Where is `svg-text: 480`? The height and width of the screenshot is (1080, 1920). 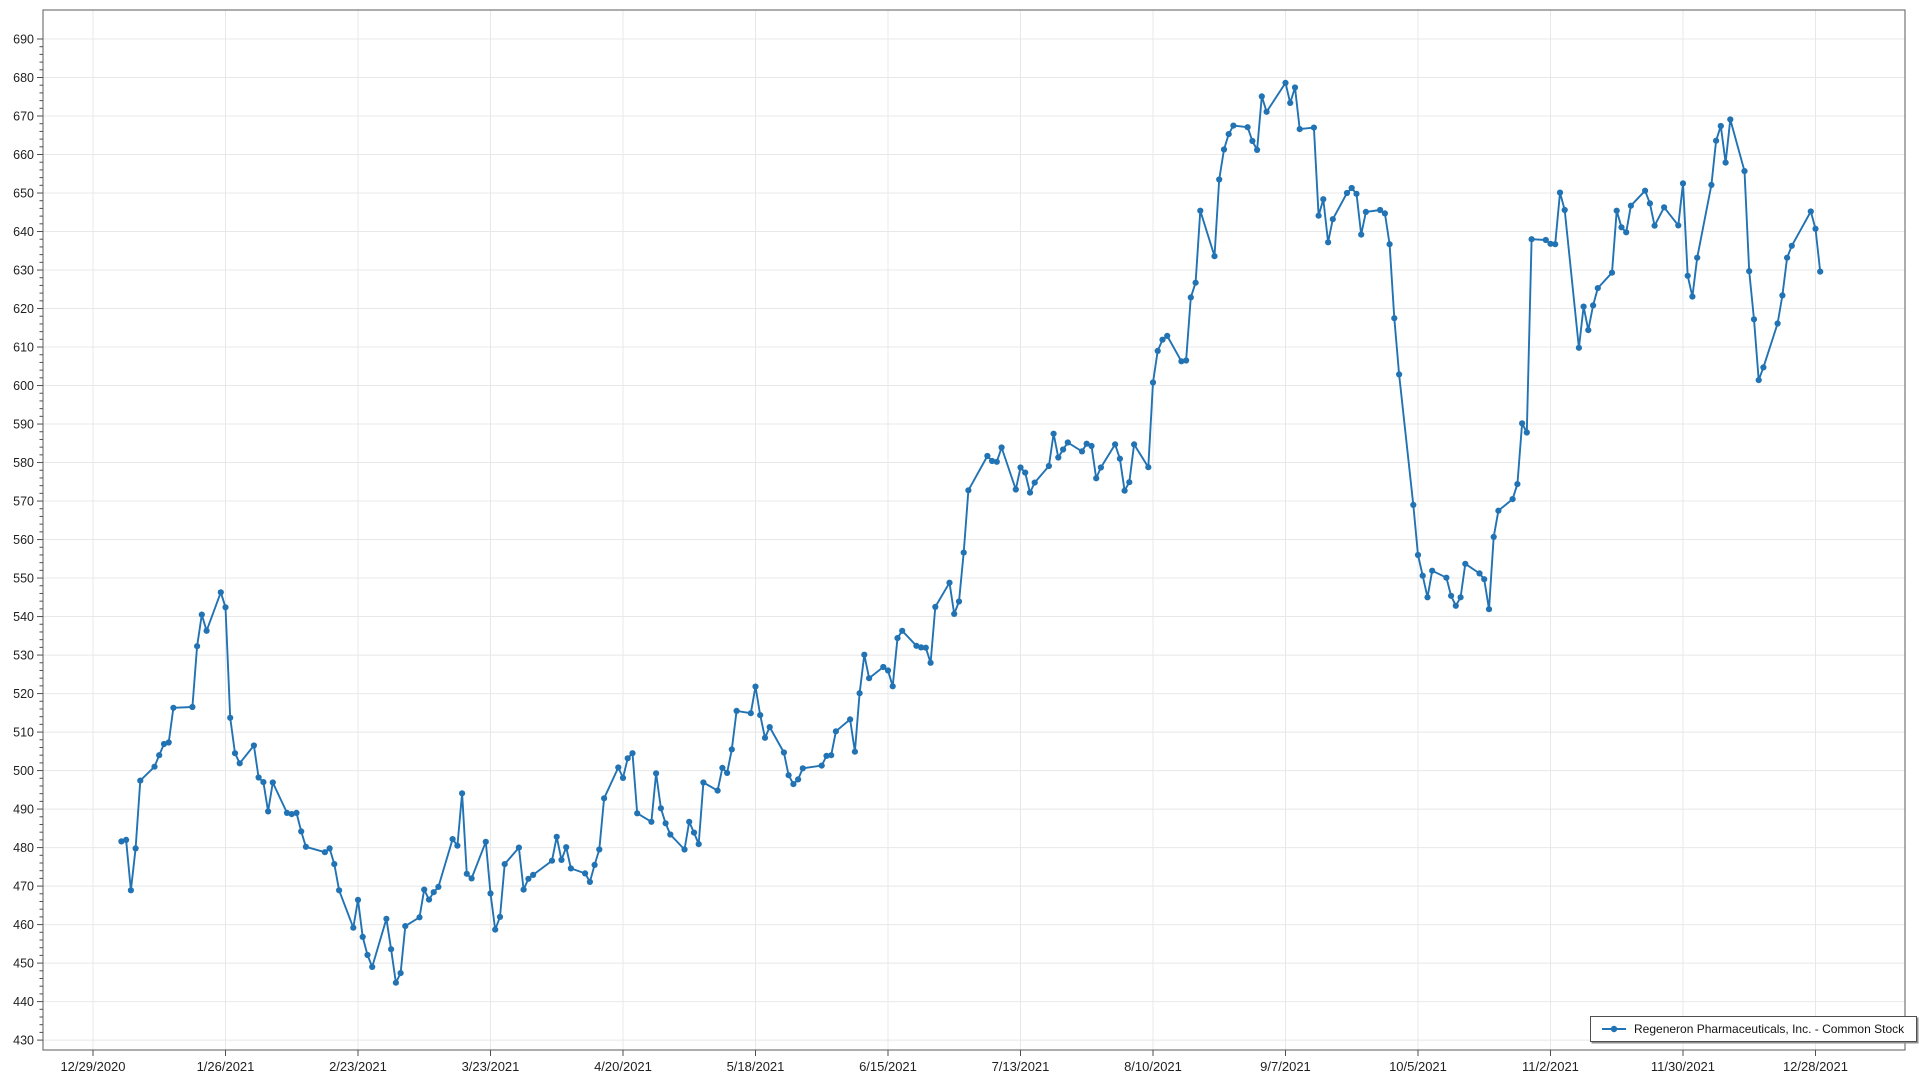 svg-text: 480 is located at coordinates (23, 848).